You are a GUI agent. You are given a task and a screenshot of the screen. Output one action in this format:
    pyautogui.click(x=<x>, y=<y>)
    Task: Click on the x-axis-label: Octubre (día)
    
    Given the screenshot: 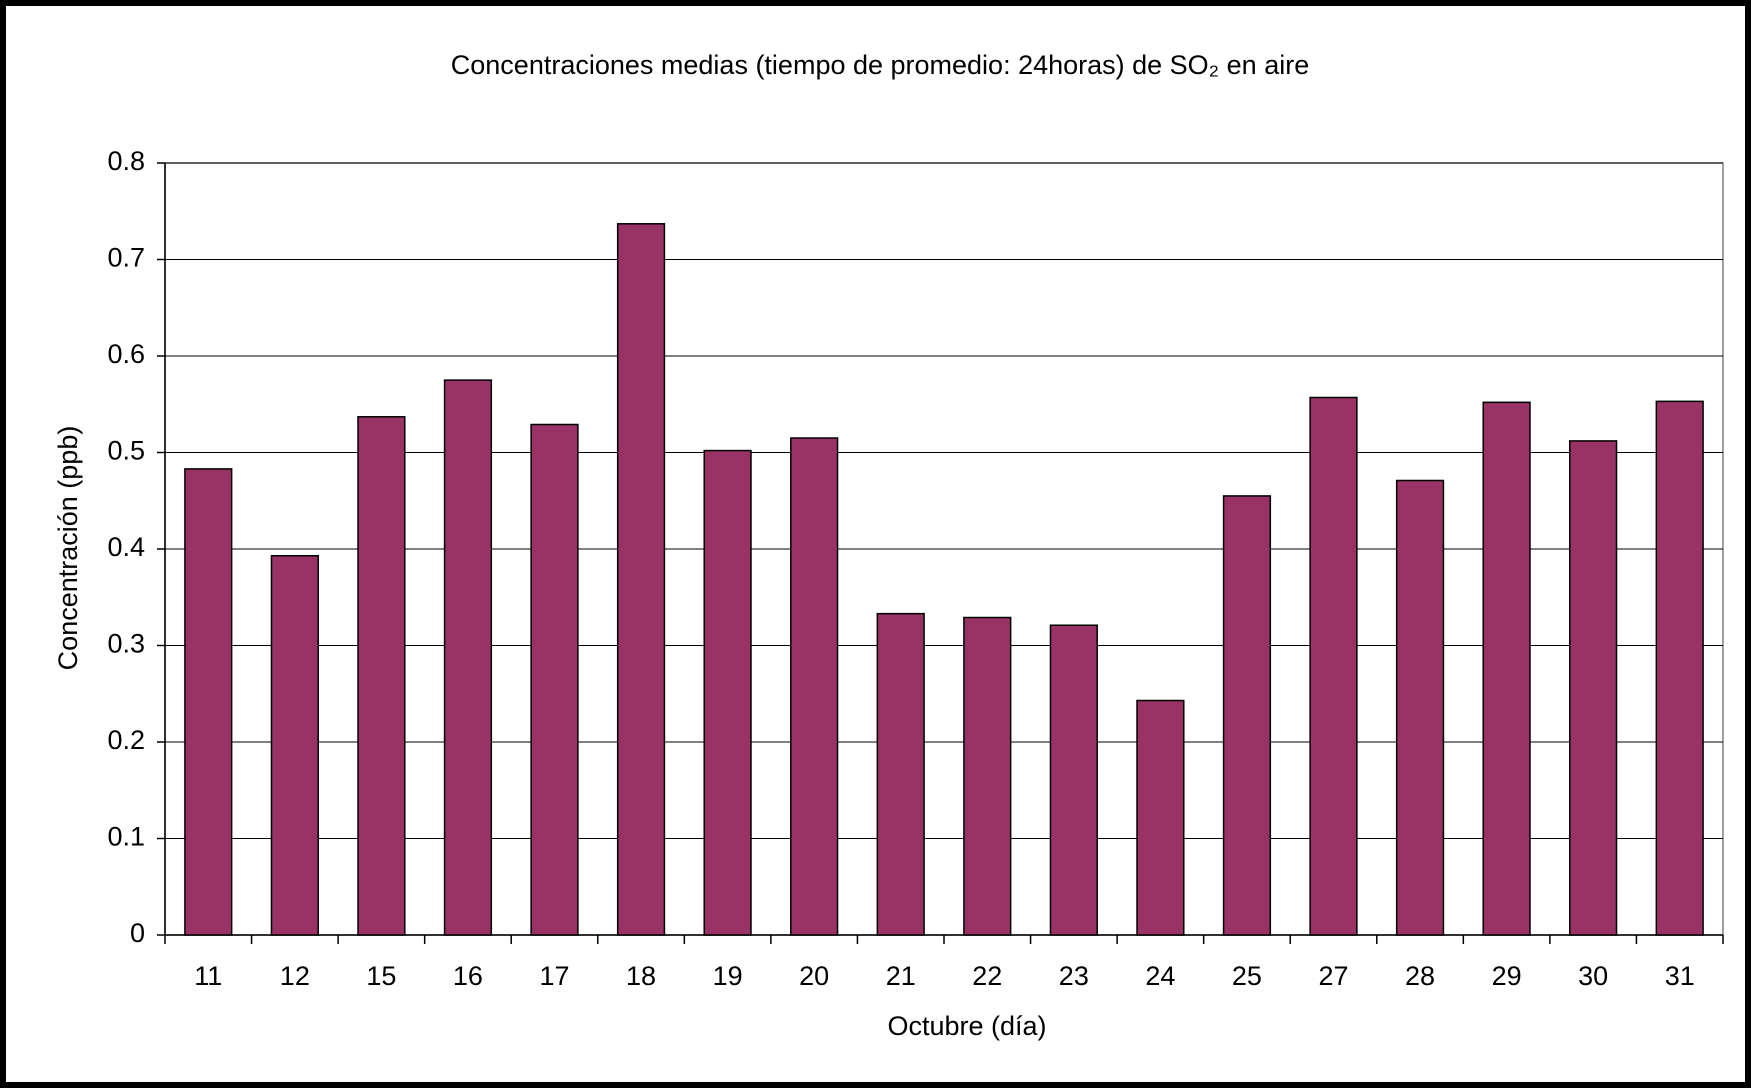 What is the action you would take?
    pyautogui.click(x=966, y=1026)
    